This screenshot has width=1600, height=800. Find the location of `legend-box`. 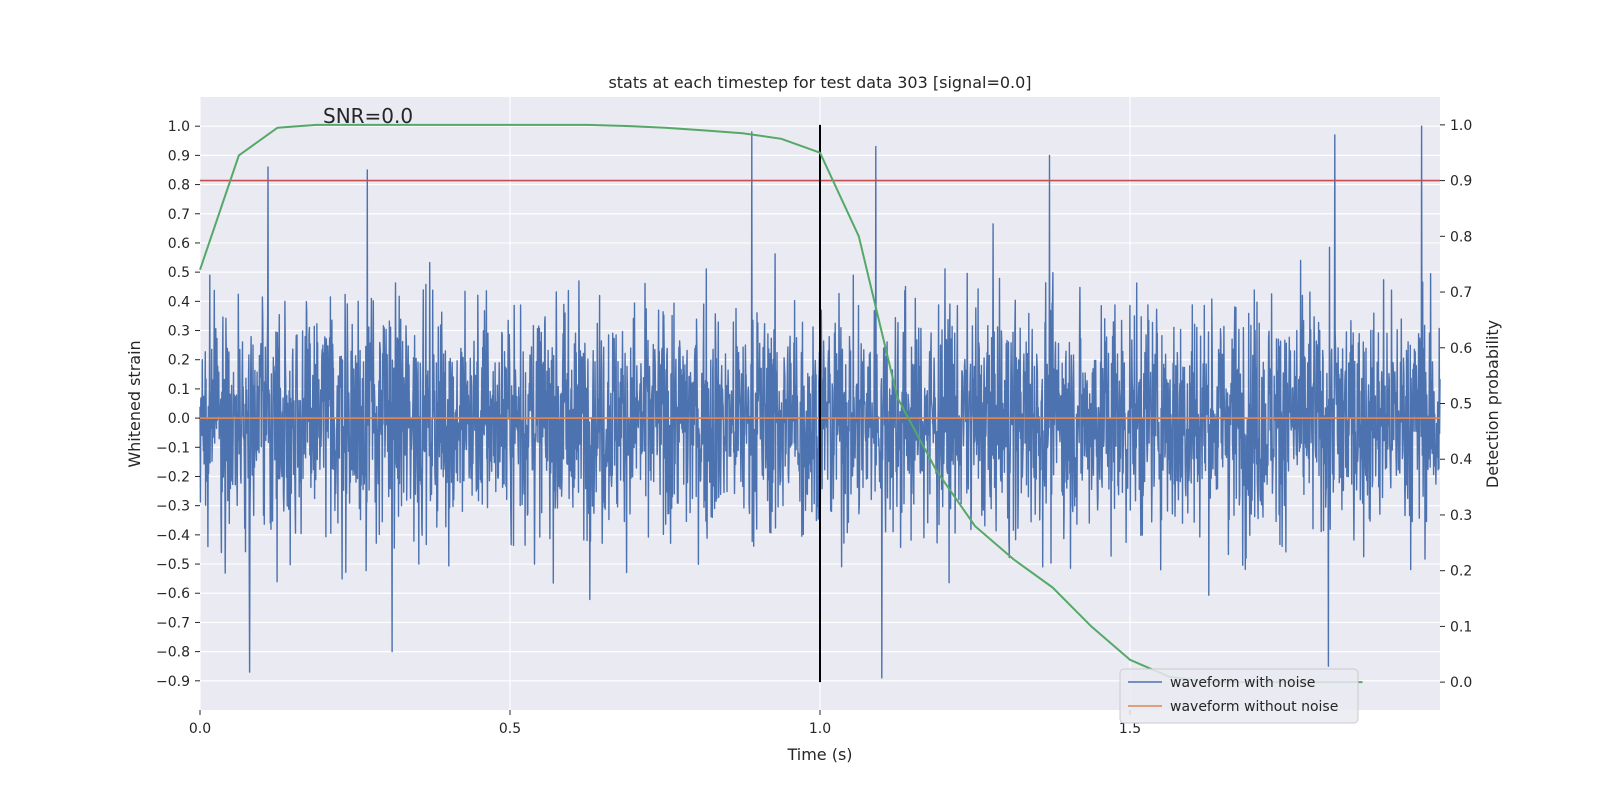

legend-box is located at coordinates (1239, 696).